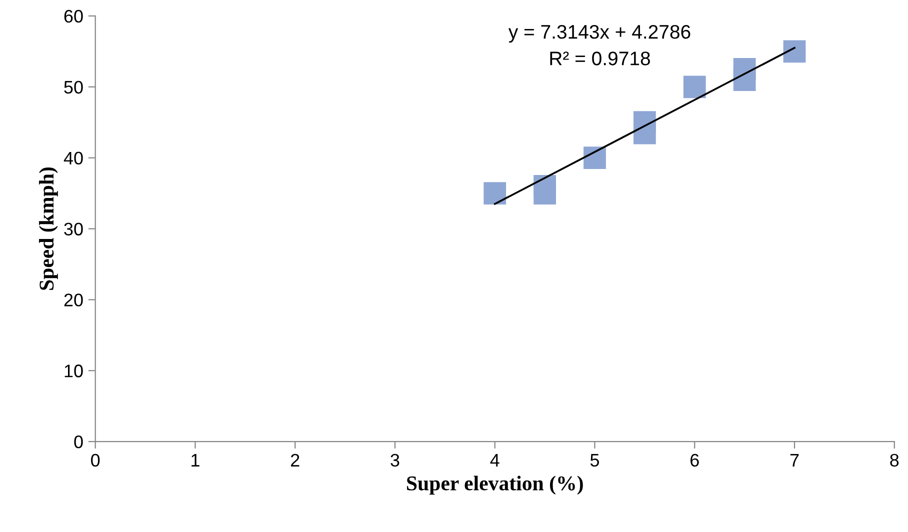 The image size is (908, 532). I want to click on y-tick-label: 10, so click(73, 371).